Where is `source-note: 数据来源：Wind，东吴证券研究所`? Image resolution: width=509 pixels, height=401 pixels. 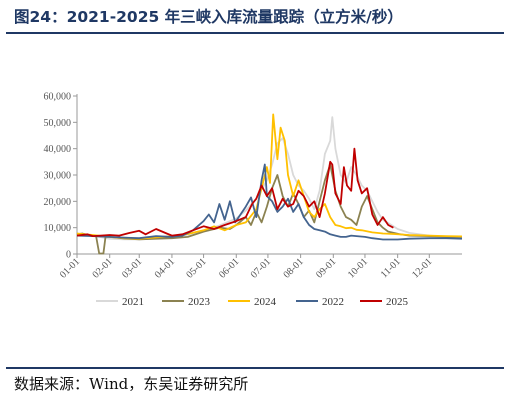
source-note: 数据来源：Wind，东吴证券研究所 is located at coordinates (131, 384).